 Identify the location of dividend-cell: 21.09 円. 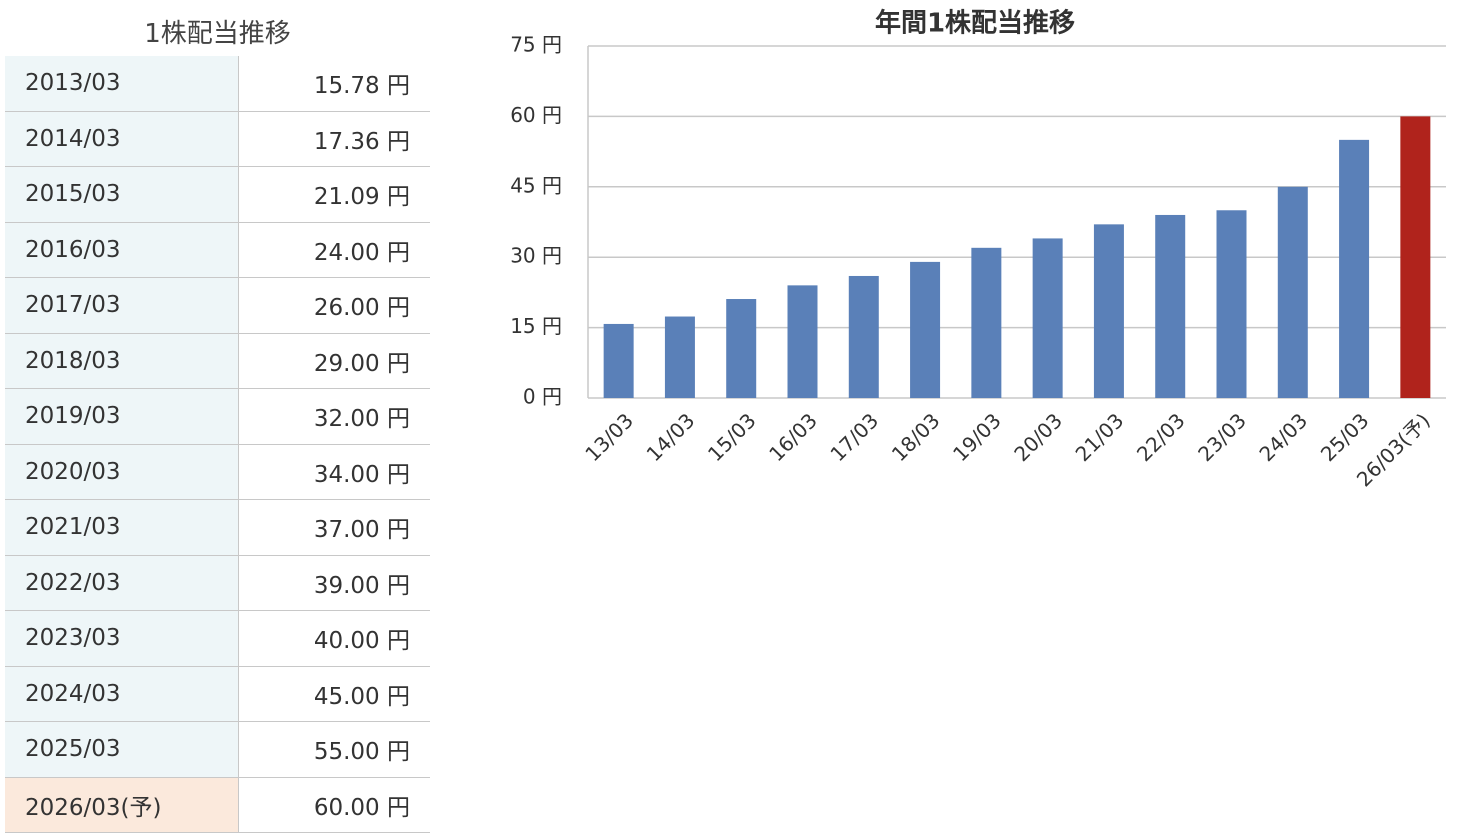
(334, 194).